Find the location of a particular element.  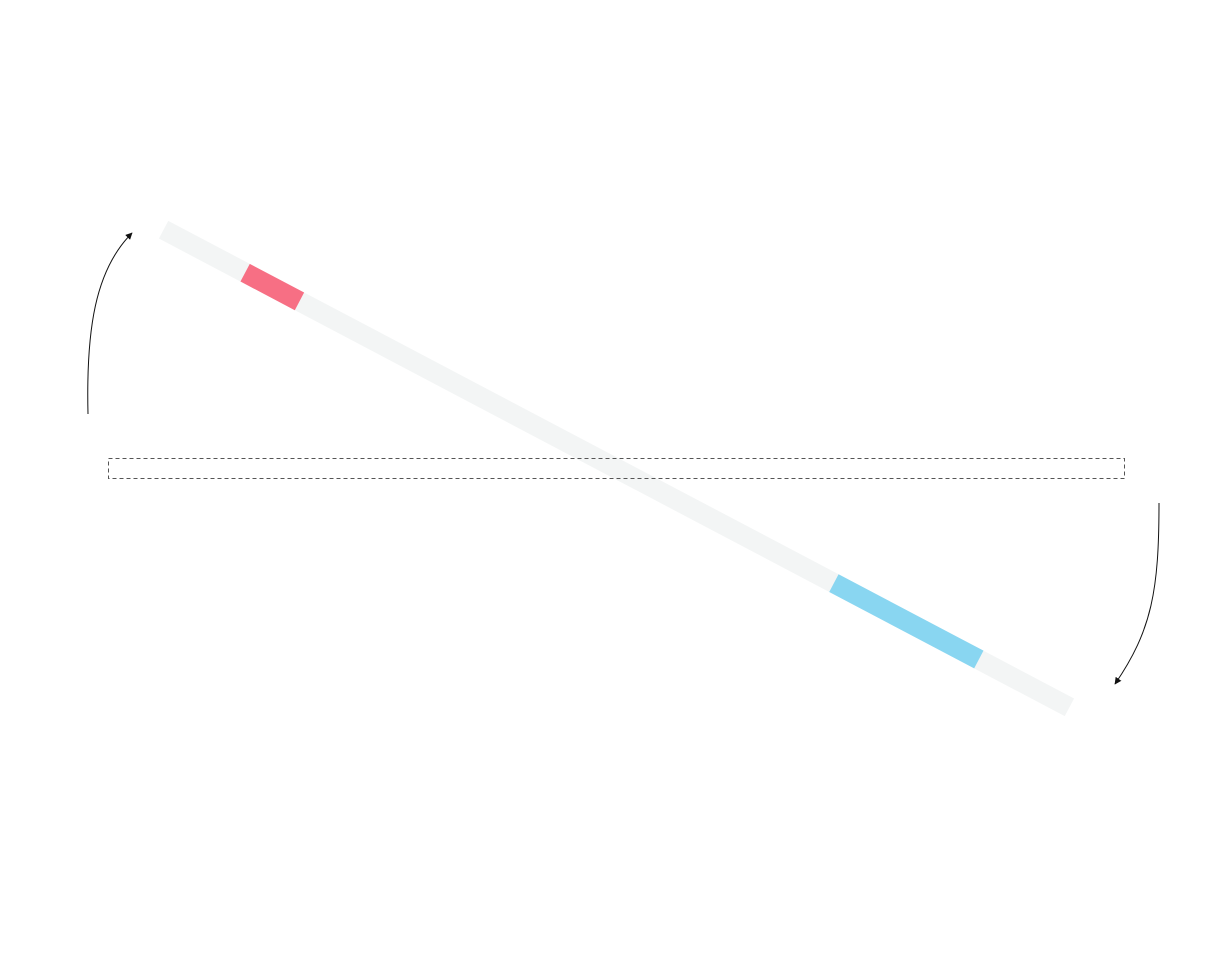

right-rotation-arrow-icon is located at coordinates (1137, 593).